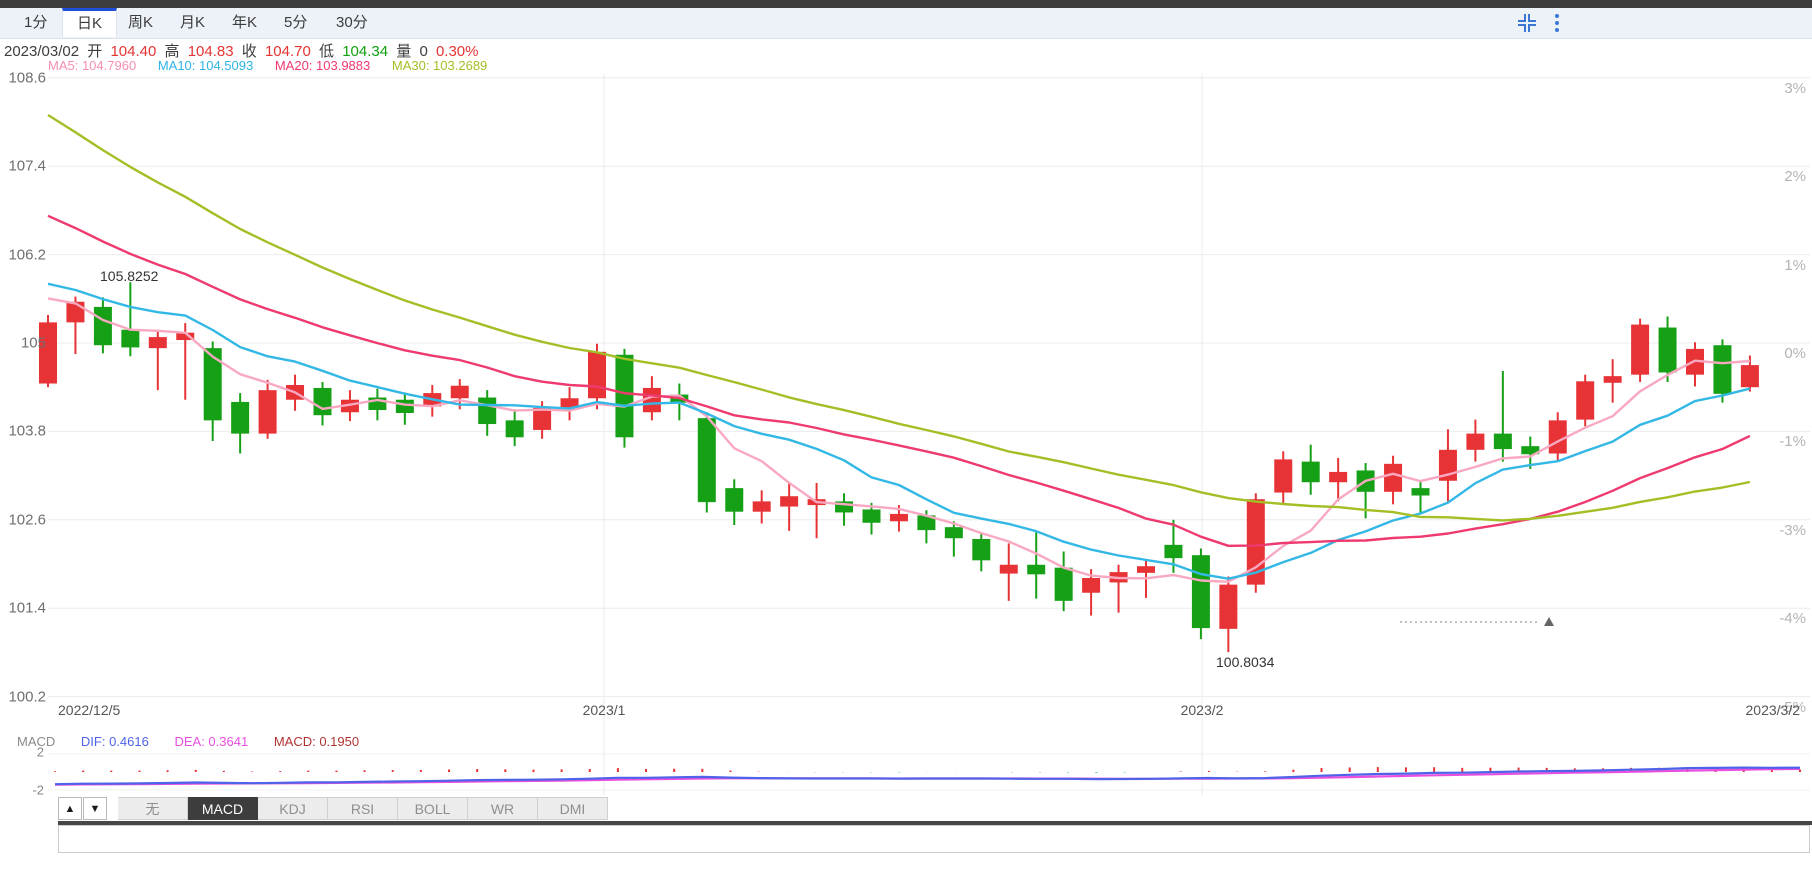 This screenshot has width=1812, height=886. I want to click on resize-arrow-icon, so click(1549, 621).